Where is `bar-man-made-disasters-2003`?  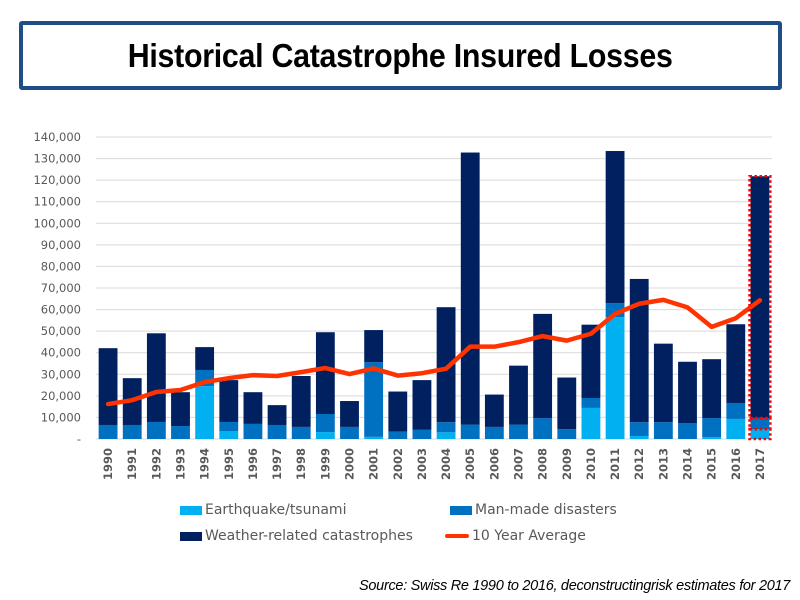 bar-man-made-disasters-2003 is located at coordinates (422, 434).